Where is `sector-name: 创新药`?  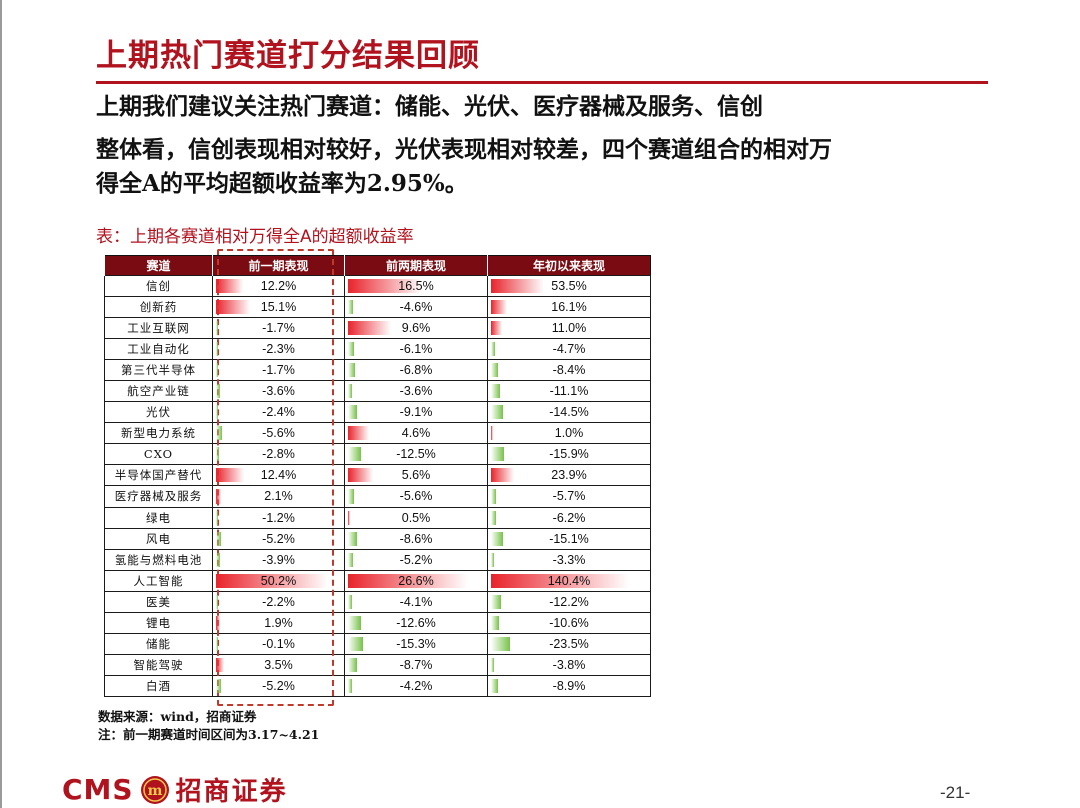
sector-name: 创新药 is located at coordinates (158, 307).